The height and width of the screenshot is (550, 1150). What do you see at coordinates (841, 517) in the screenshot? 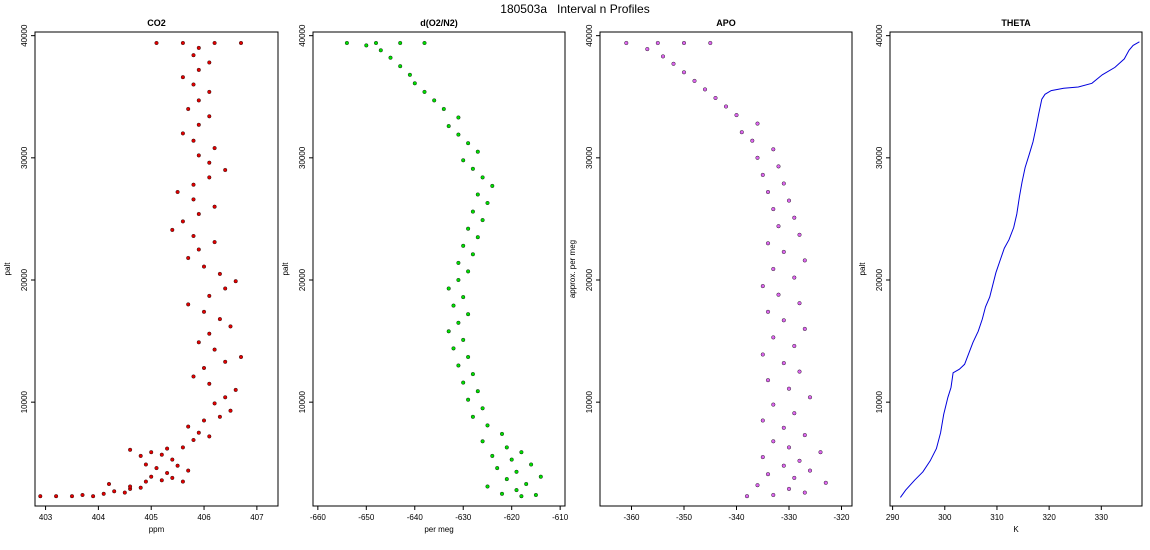
I see `x-tick-label: -320` at bounding box center [841, 517].